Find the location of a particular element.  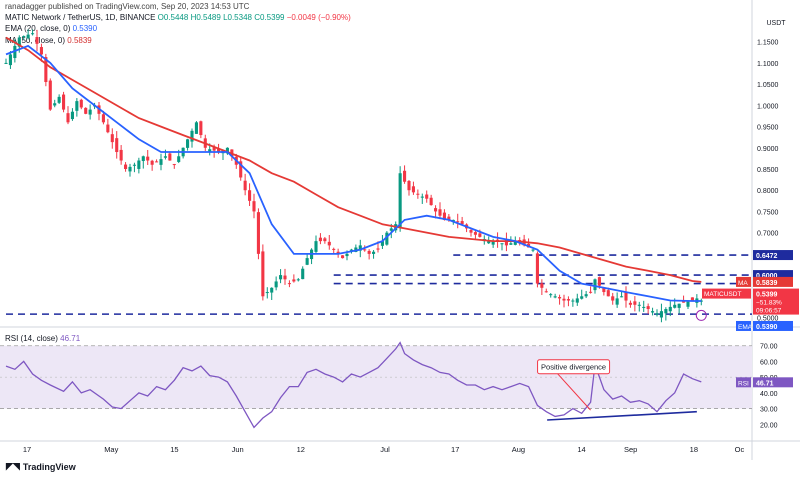

price-tick-5: 0.9000 is located at coordinates (768, 149).